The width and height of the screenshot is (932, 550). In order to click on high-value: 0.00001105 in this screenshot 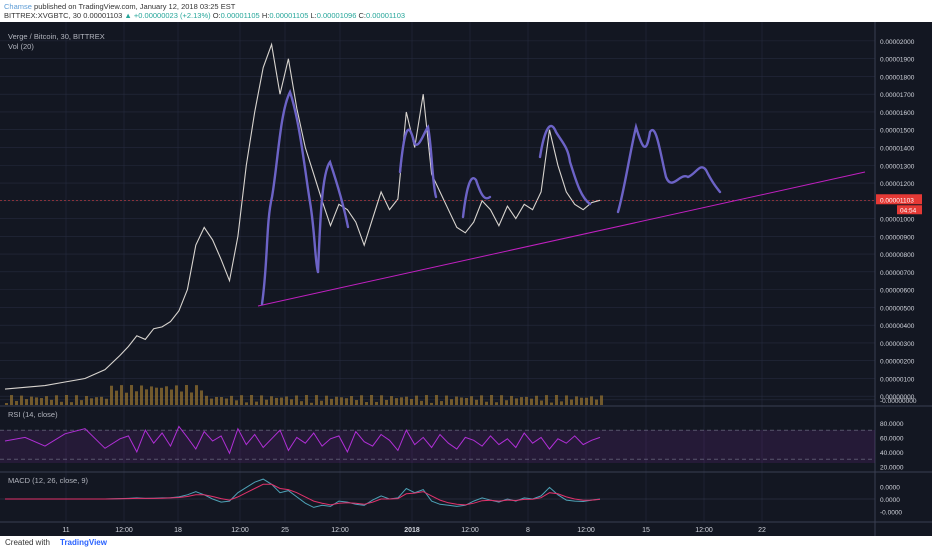, I will do `click(289, 15)`.